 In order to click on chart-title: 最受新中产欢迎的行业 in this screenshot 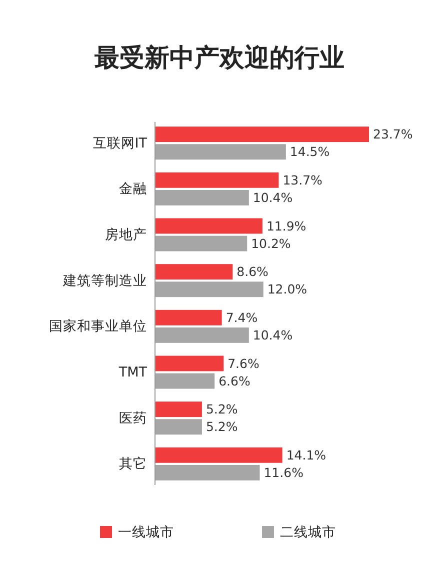, I will do `click(219, 57)`.